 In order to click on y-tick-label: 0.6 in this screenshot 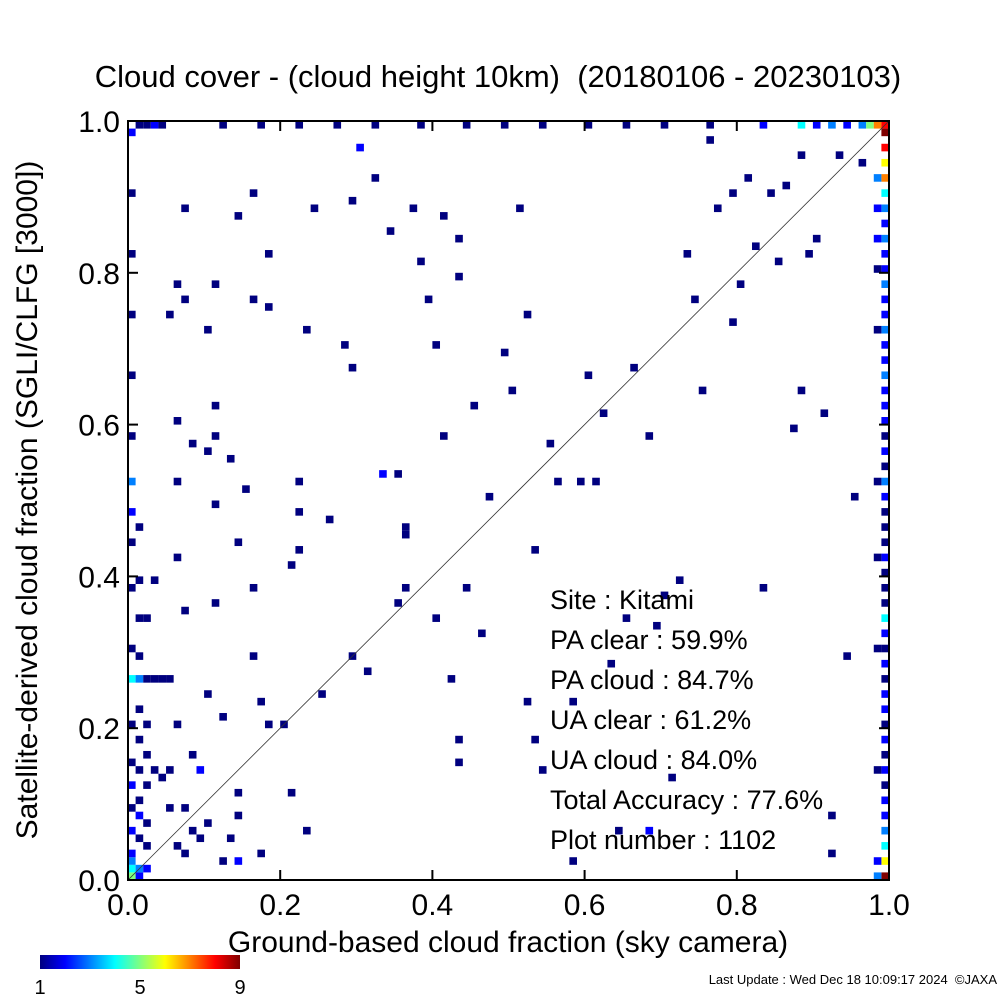, I will do `click(99, 426)`.